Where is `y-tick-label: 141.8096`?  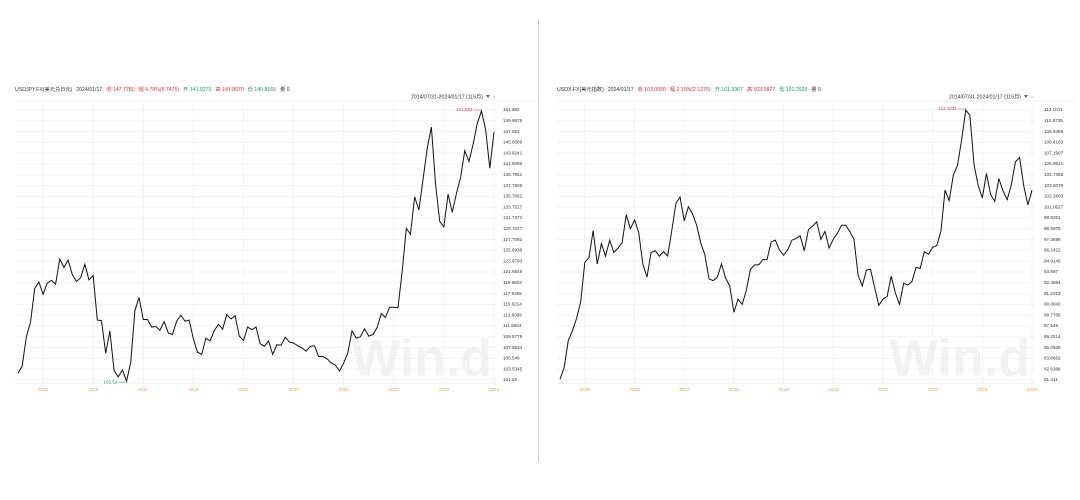
y-tick-label: 141.8096 is located at coordinates (513, 163).